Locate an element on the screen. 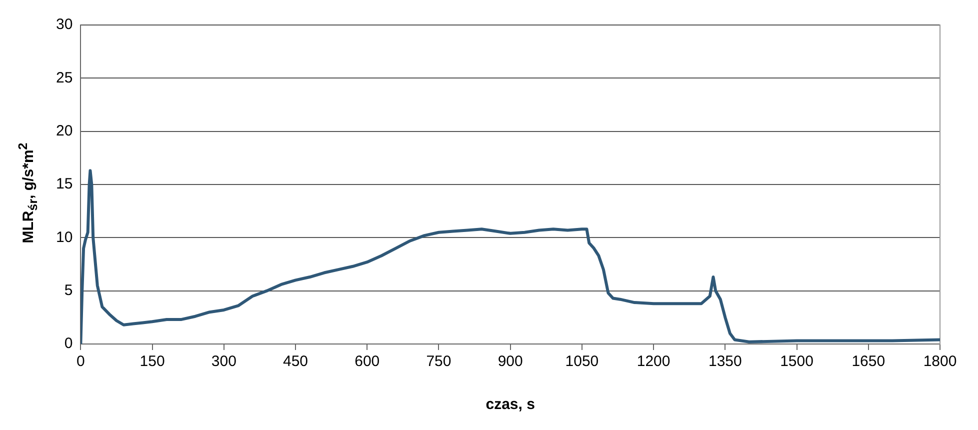 The image size is (978, 430). x-tick-label: 150 is located at coordinates (152, 361).